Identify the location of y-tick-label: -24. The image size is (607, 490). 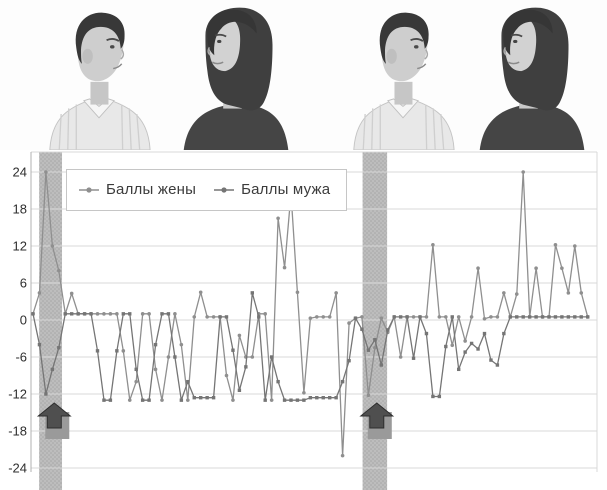
(17, 468).